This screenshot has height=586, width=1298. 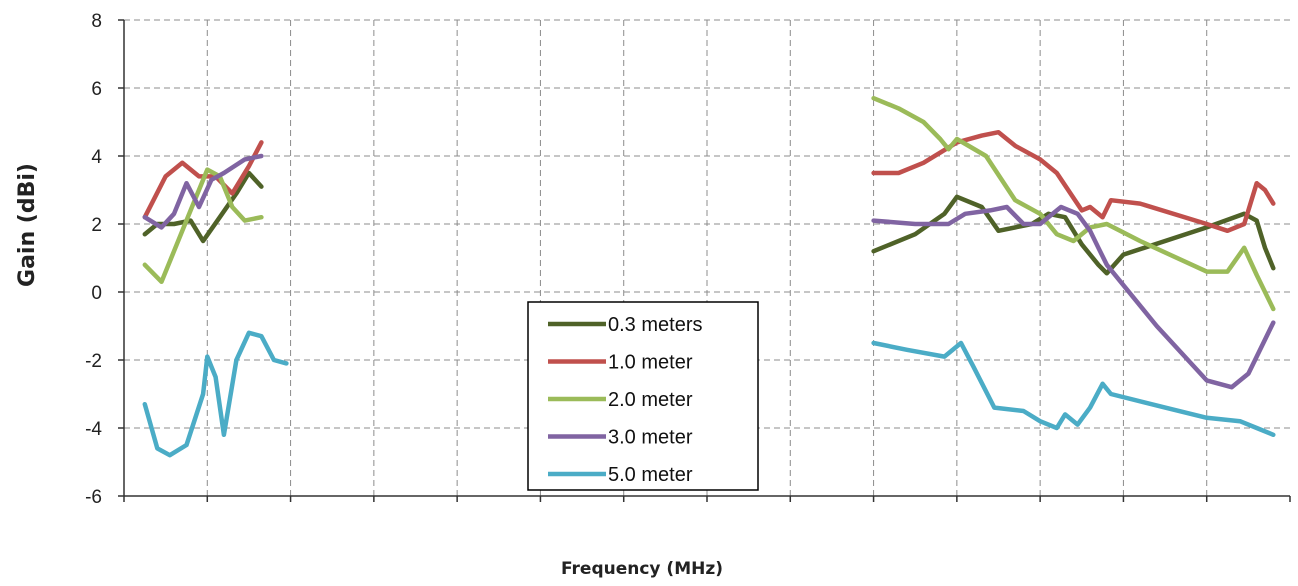 What do you see at coordinates (96, 225) in the screenshot?
I see `y-tick-label: 2` at bounding box center [96, 225].